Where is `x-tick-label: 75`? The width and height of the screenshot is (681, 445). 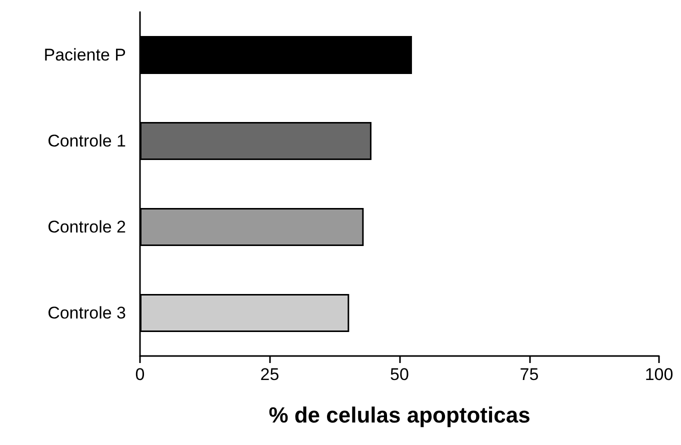 x-tick-label: 75 is located at coordinates (529, 374).